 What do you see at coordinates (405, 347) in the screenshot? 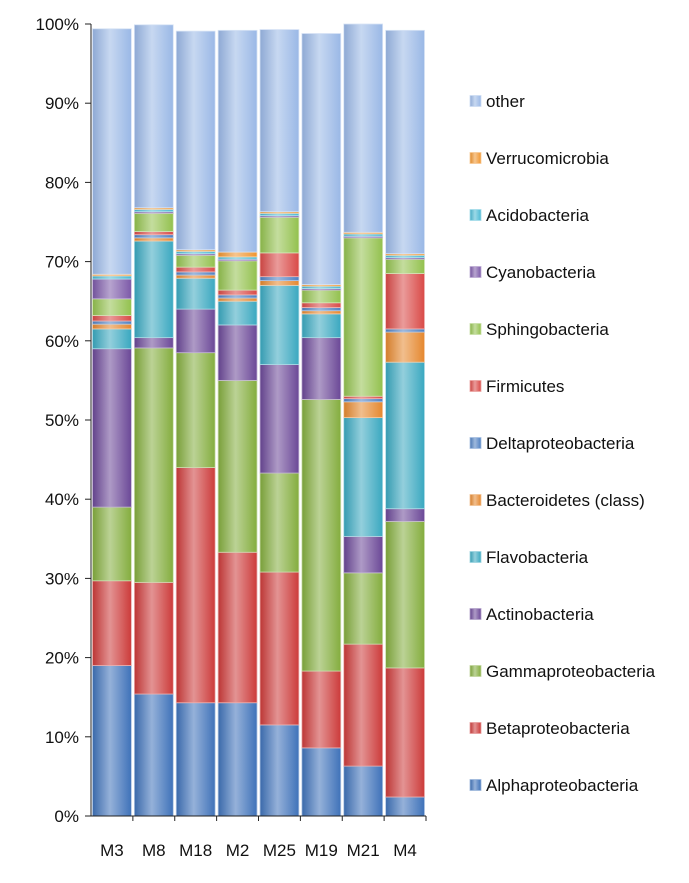
I see `bar-segment-M4-bacteroidetes-class-` at bounding box center [405, 347].